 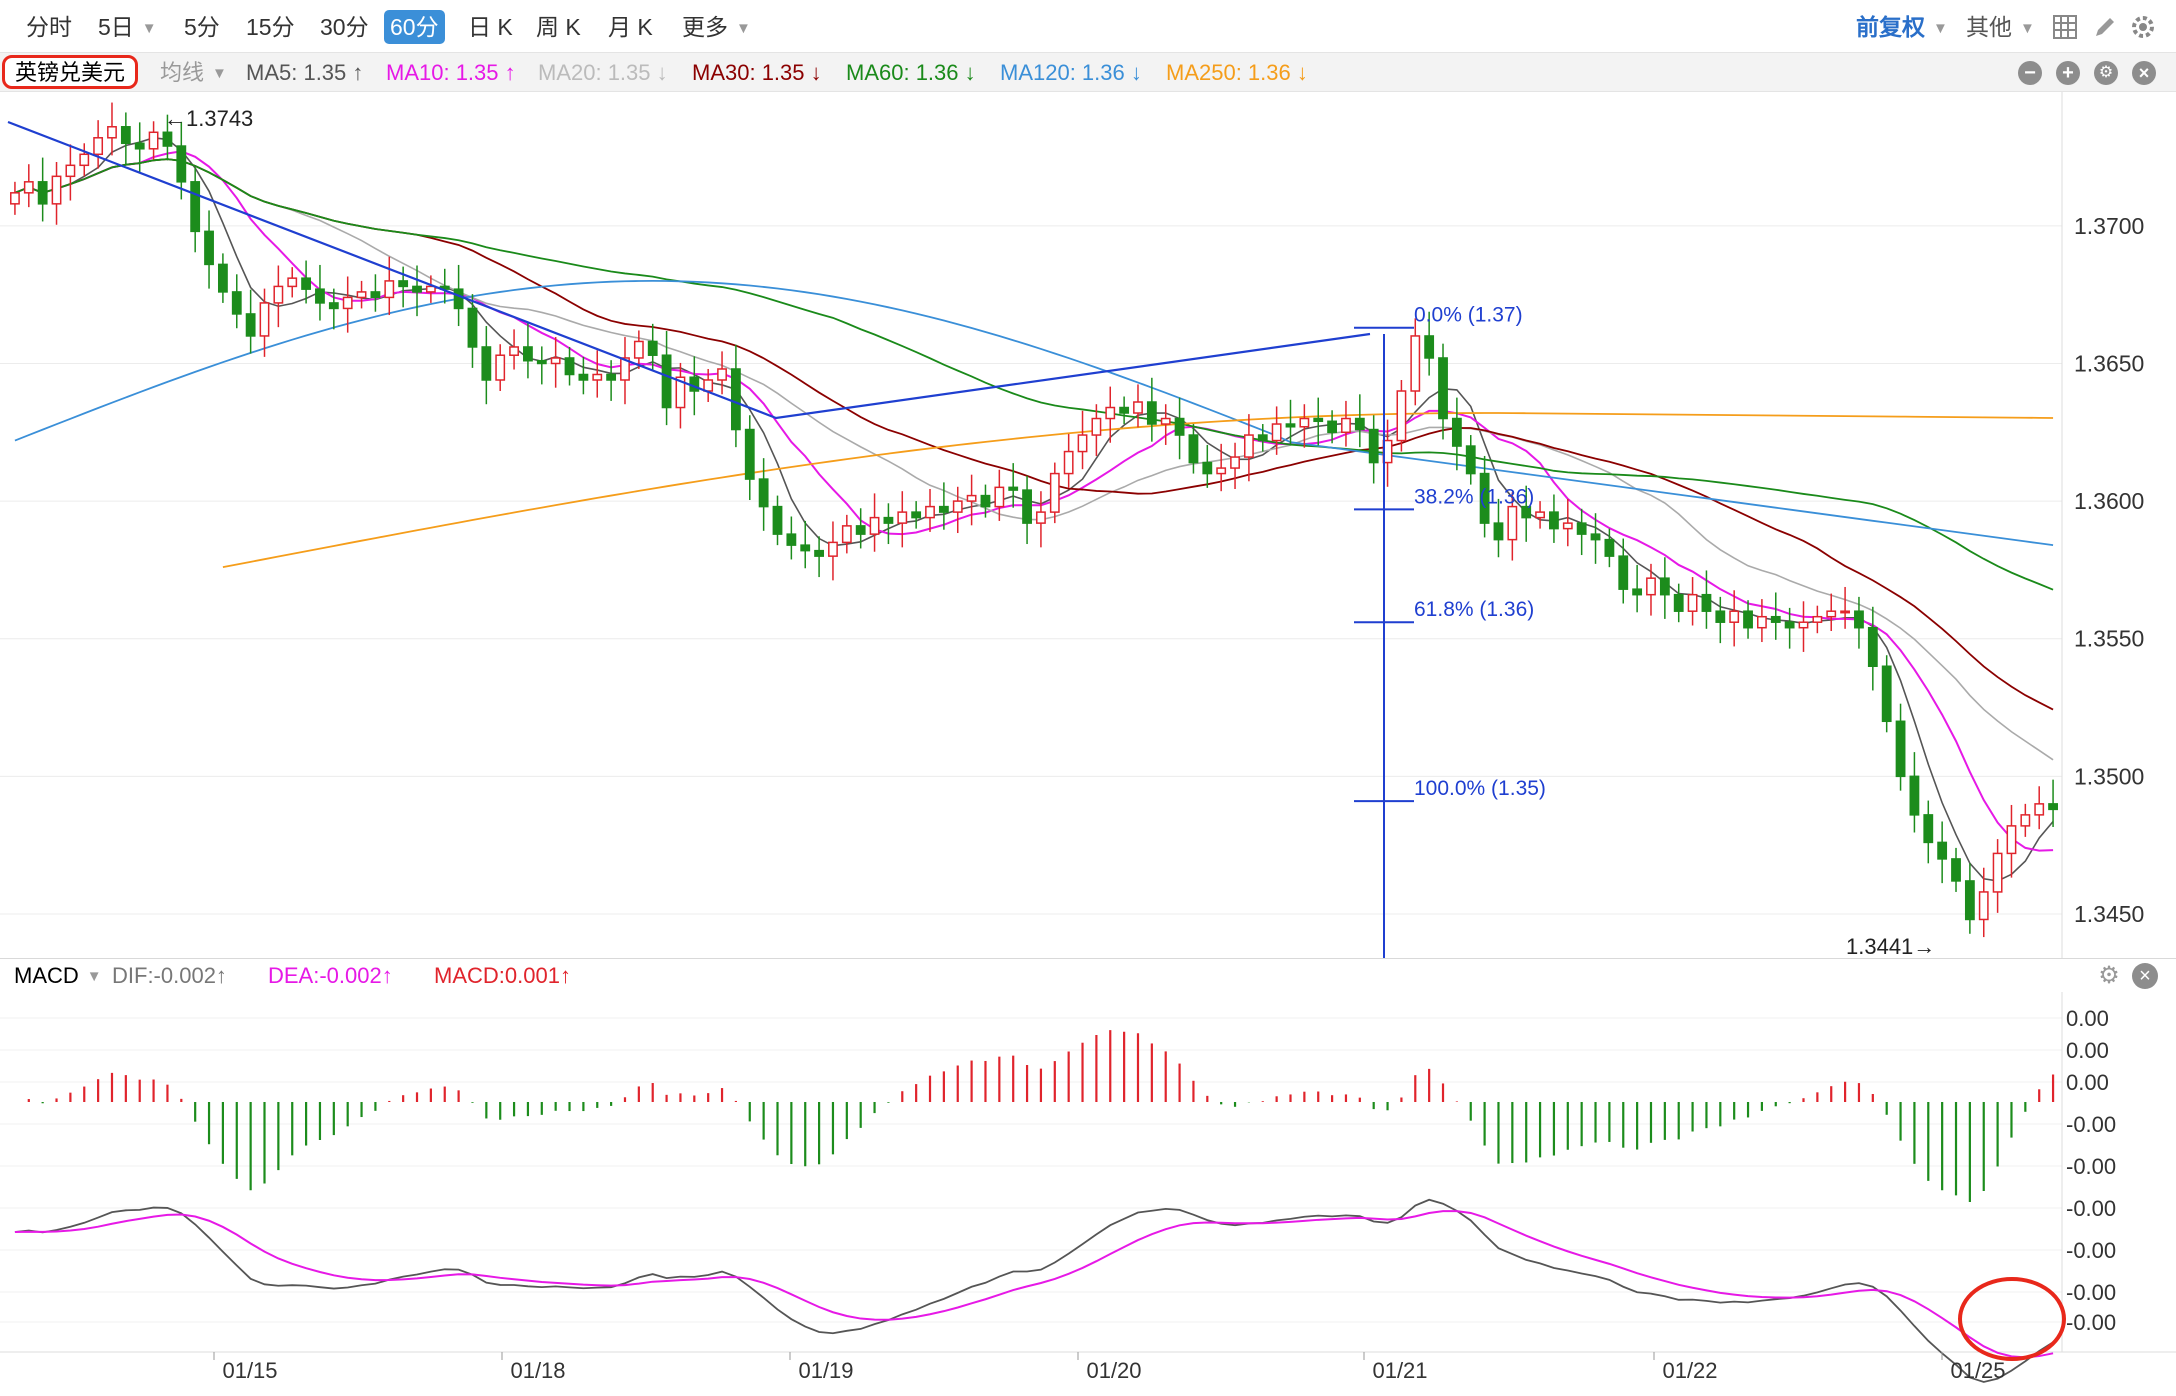 I want to click on settings-icon, so click(x=2143, y=27).